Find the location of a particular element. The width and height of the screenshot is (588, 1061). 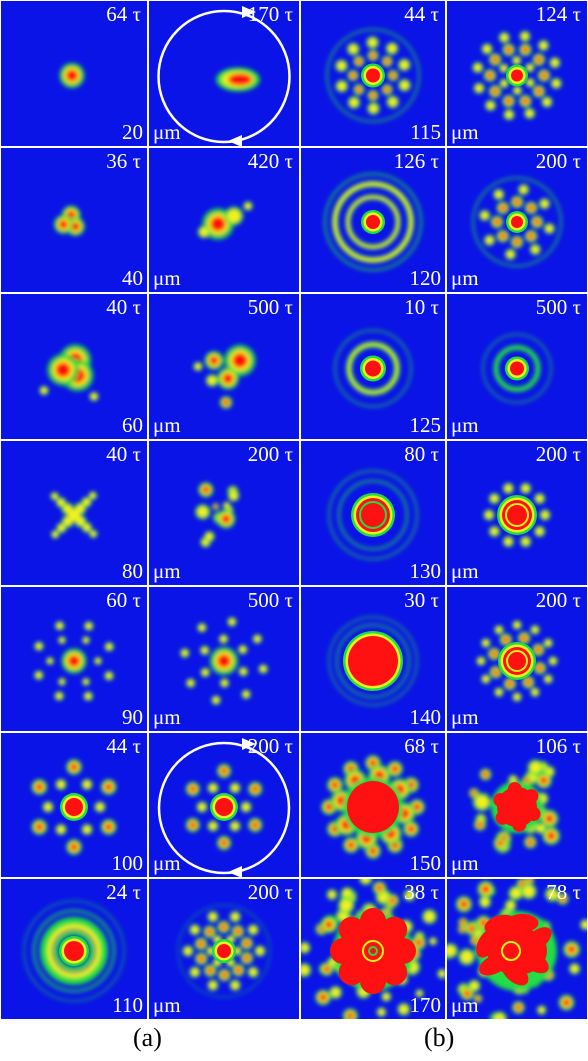

caption-a: (a) is located at coordinates (147, 1037).